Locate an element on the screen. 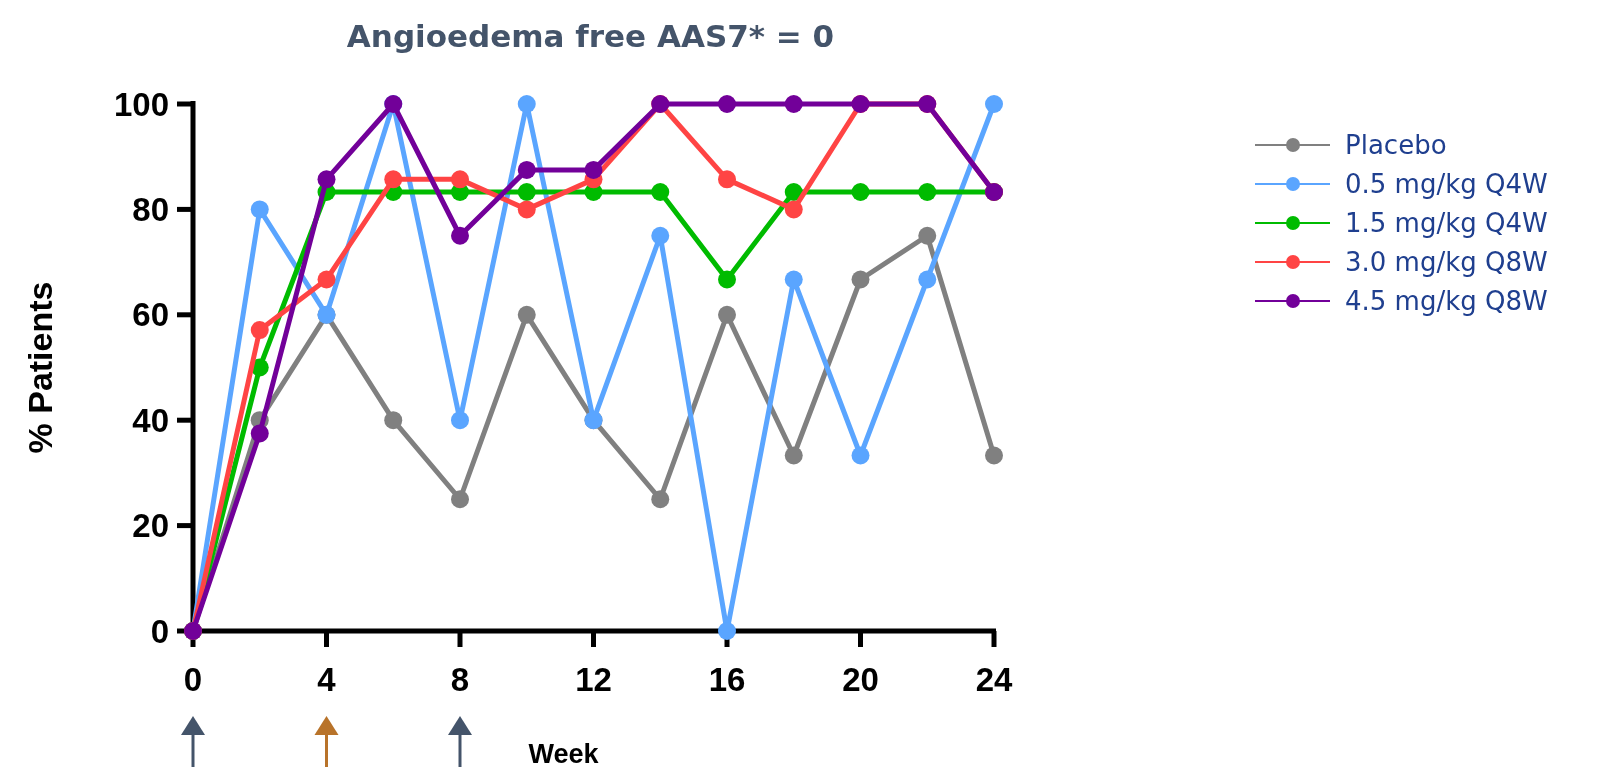  x-tick-label: 20 is located at coordinates (860, 679).